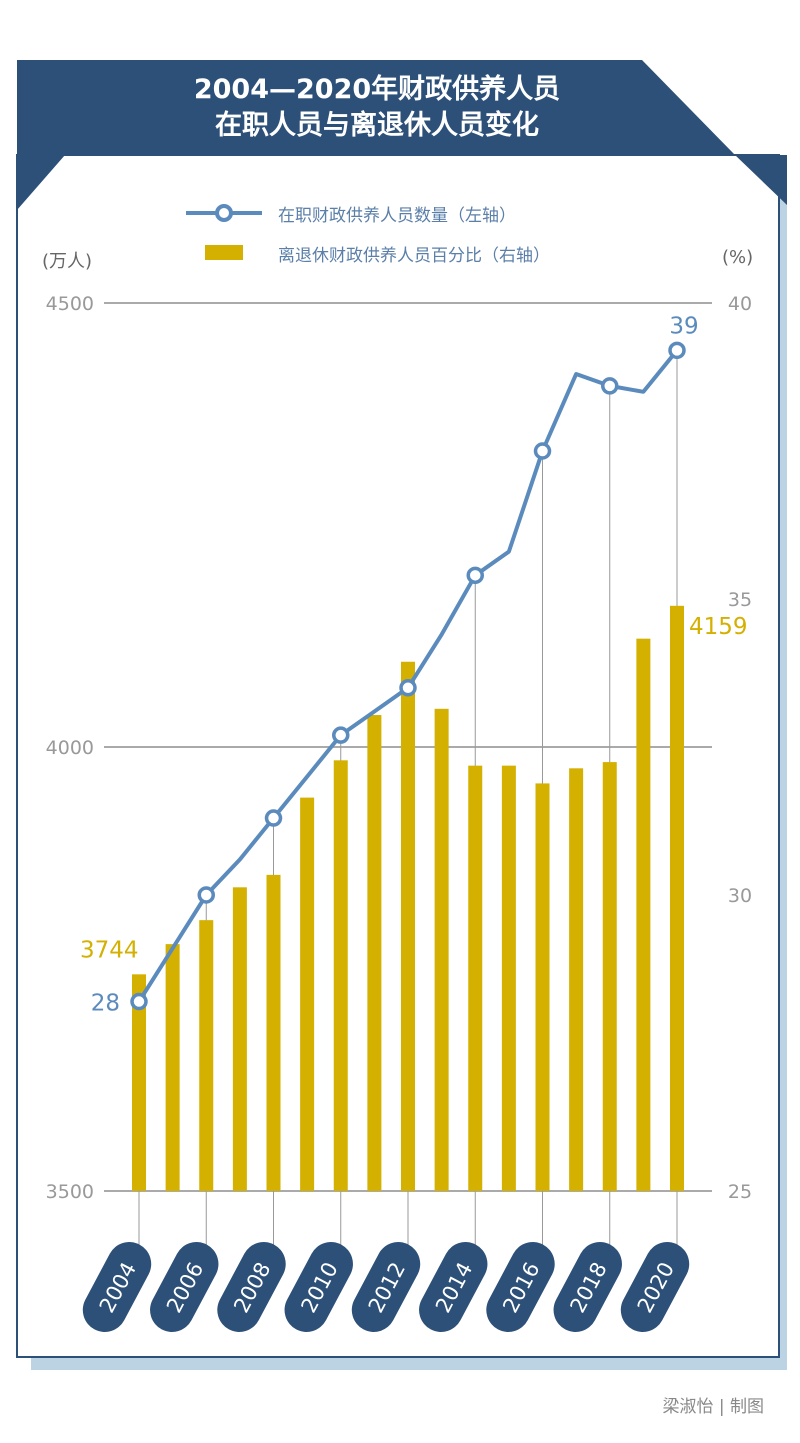  Describe the element at coordinates (105, 1004) in the screenshot. I see `line-label-first: 28` at that location.